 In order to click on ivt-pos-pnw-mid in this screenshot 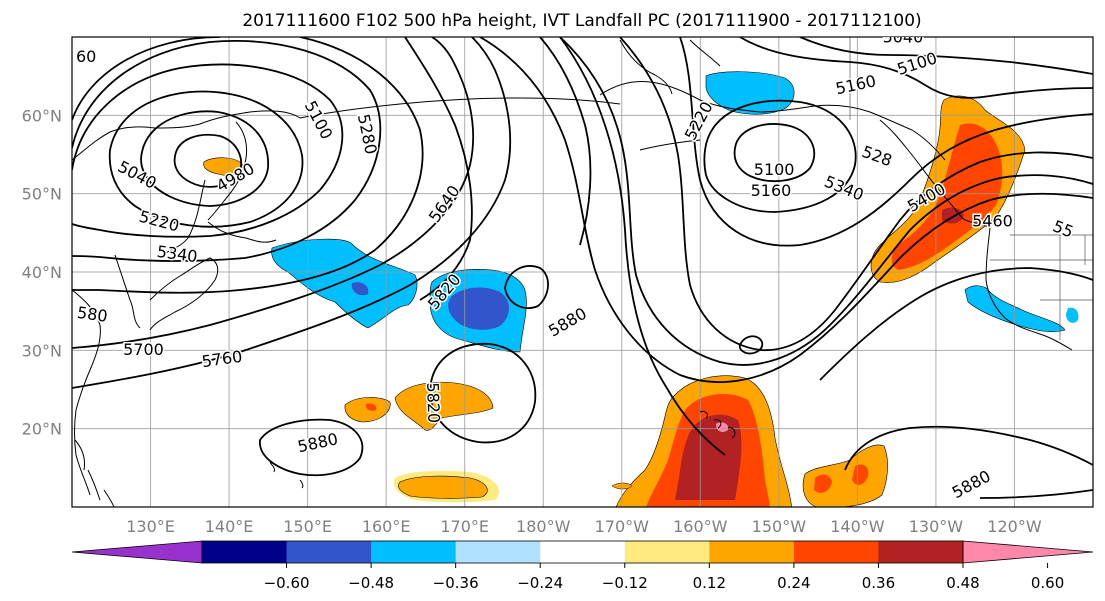, I will do `click(947, 196)`.